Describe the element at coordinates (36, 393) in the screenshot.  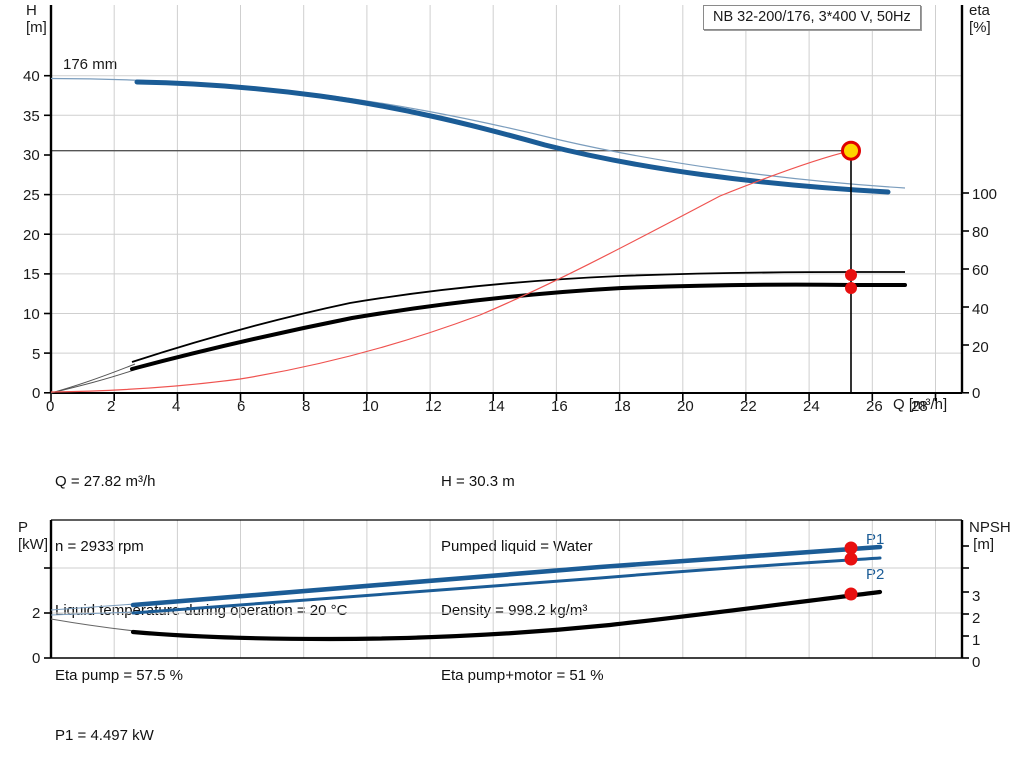
I see `h-tick-0: 0` at that location.